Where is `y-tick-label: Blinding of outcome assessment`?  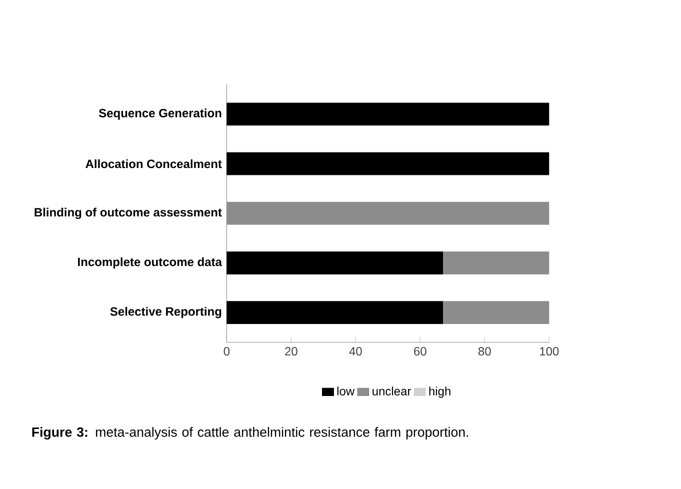 y-tick-label: Blinding of outcome assessment is located at coordinates (128, 213).